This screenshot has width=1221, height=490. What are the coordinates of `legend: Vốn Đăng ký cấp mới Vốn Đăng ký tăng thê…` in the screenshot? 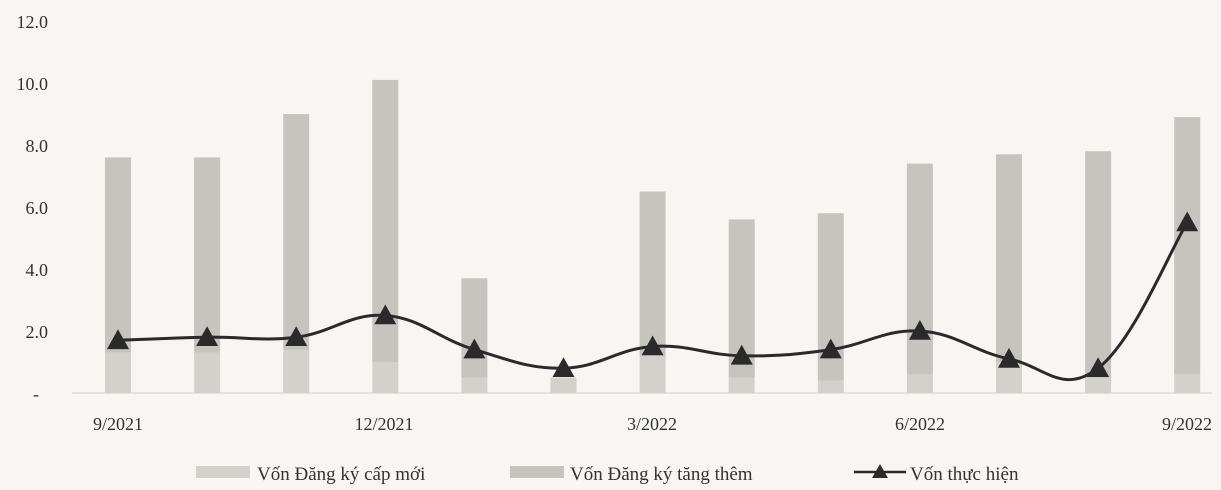 It's located at (607, 474).